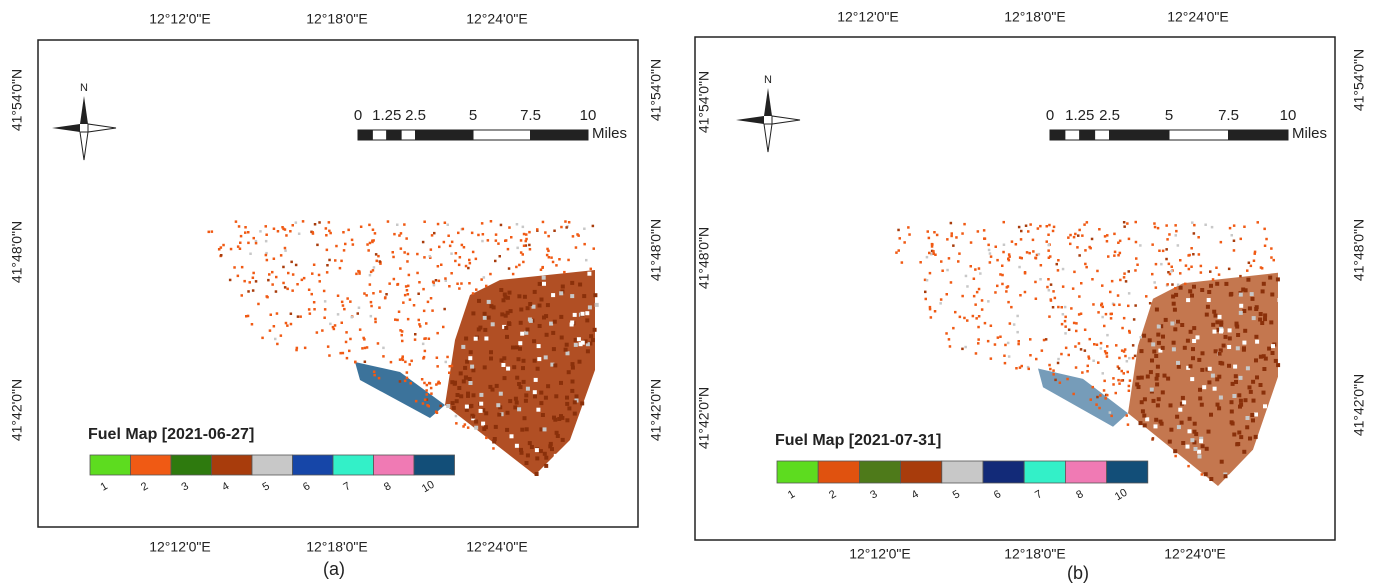 Image resolution: width=1381 pixels, height=586 pixels. Describe the element at coordinates (1079, 494) in the screenshot. I see `legend-label: 8` at that location.